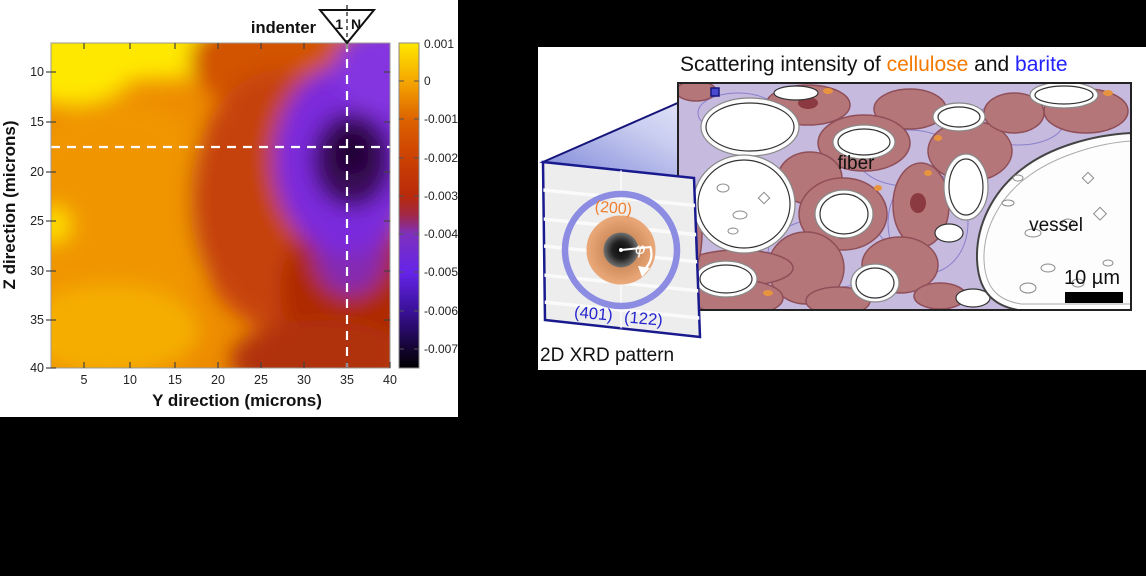  Describe the element at coordinates (441, 349) in the screenshot. I see `colorbar-tick-label: -0.007` at that location.